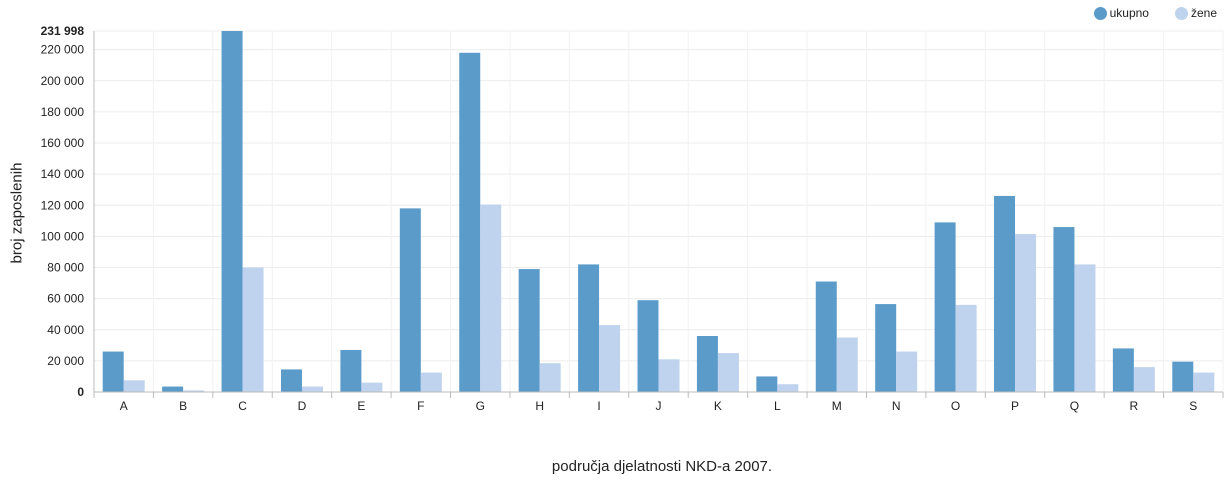 Image resolution: width=1231 pixels, height=480 pixels. What do you see at coordinates (1005, 293) in the screenshot?
I see `bar-total-P` at bounding box center [1005, 293].